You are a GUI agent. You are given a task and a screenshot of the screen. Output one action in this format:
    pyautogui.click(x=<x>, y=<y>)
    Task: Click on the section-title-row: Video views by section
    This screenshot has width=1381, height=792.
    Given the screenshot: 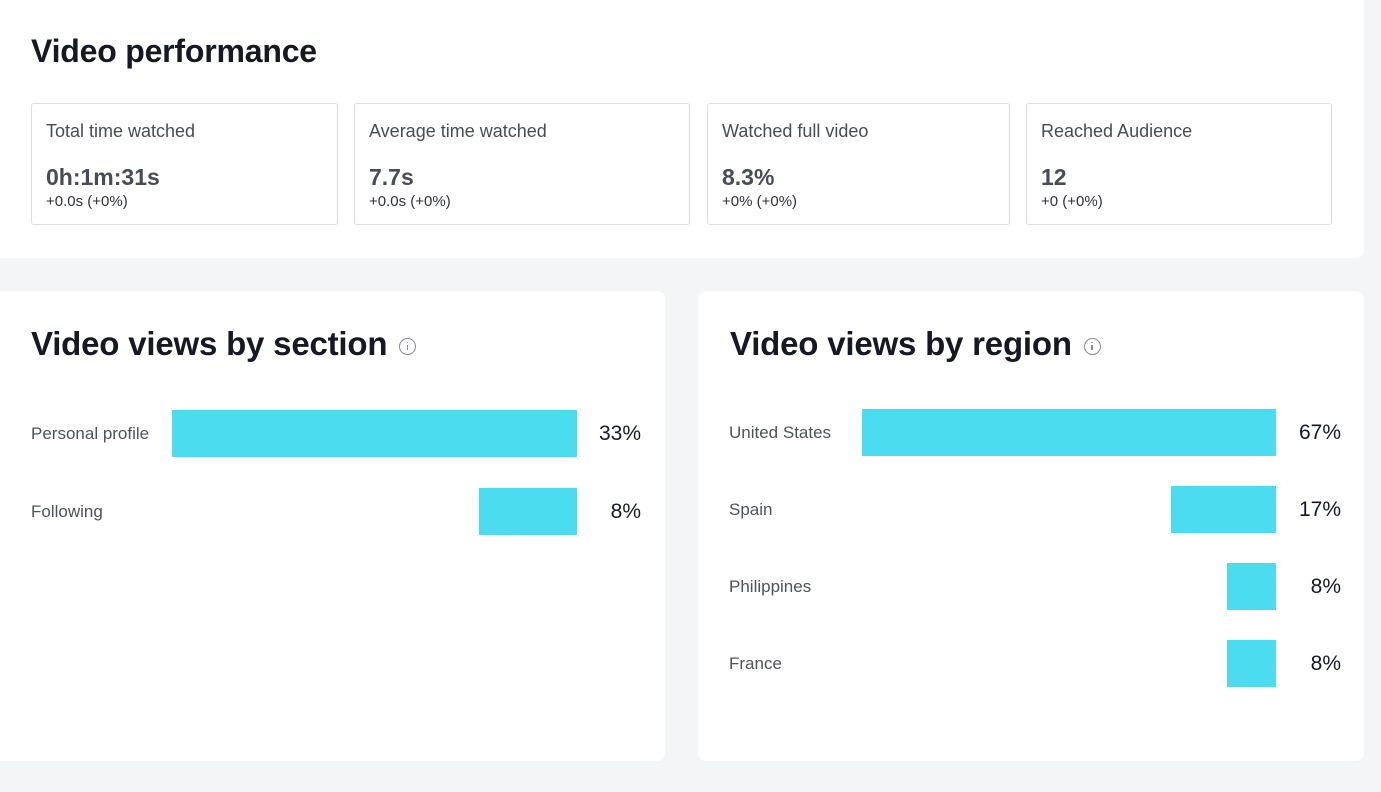 What is the action you would take?
    pyautogui.click(x=224, y=344)
    